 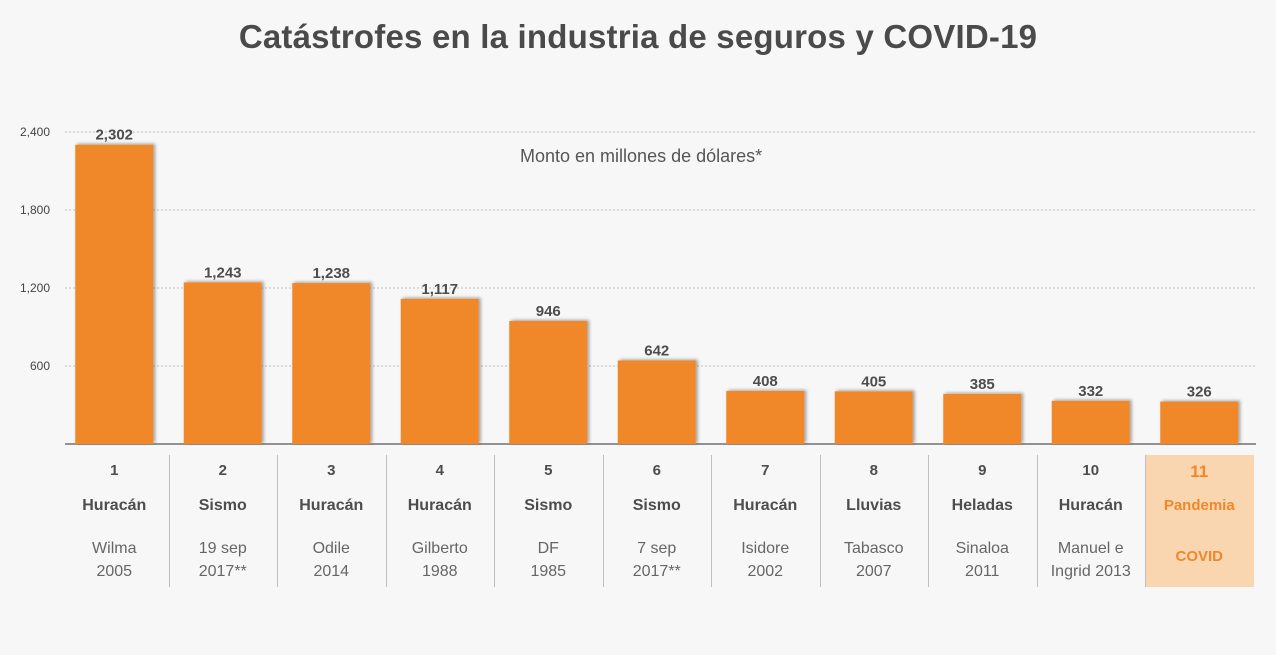 I want to click on category-number: 1, so click(x=114, y=470).